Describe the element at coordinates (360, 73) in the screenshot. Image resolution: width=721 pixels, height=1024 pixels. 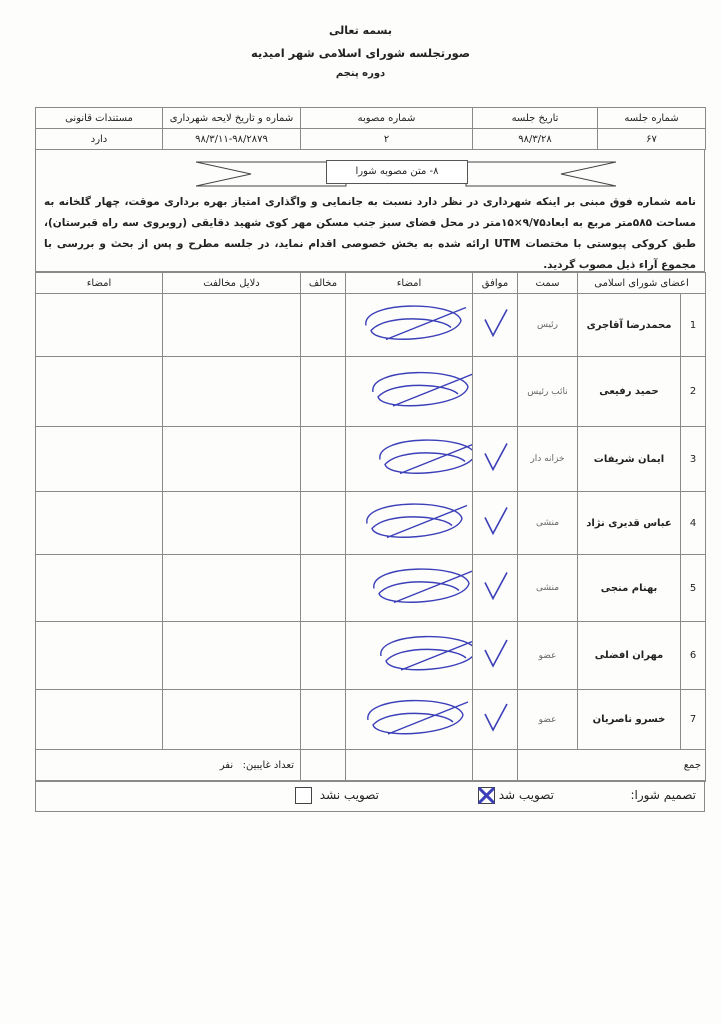
I see `header-term: دوره پنجم` at that location.